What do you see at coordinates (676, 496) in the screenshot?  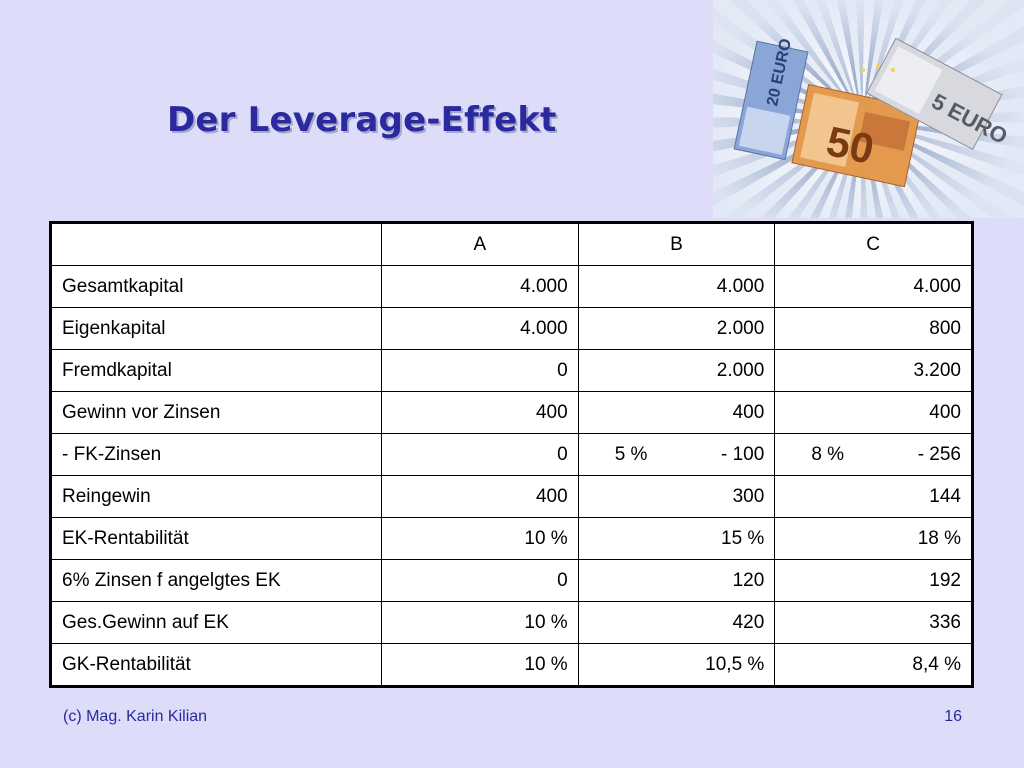 I see `cell-b: 300` at bounding box center [676, 496].